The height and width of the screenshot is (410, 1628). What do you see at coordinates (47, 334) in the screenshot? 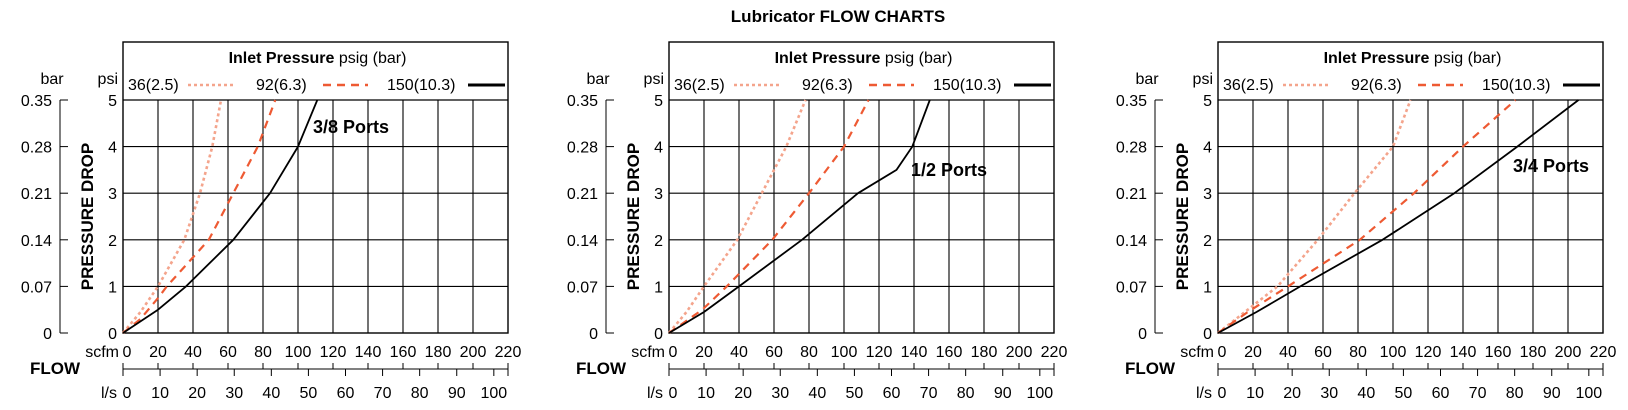
I see `bar-tick-label: 0` at bounding box center [47, 334].